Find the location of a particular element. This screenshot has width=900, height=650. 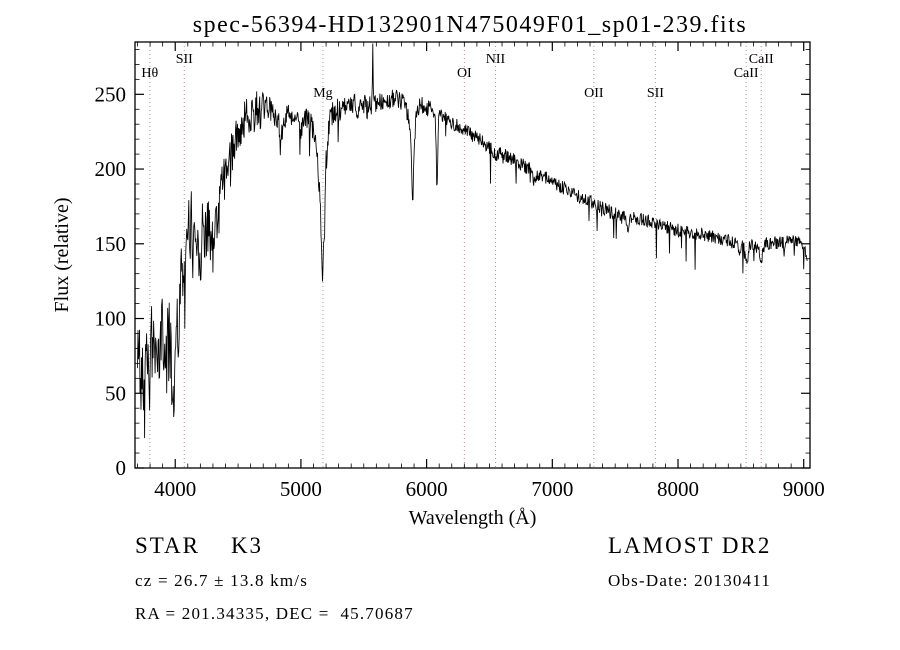

y-tick-label: 250 is located at coordinates (111, 94).